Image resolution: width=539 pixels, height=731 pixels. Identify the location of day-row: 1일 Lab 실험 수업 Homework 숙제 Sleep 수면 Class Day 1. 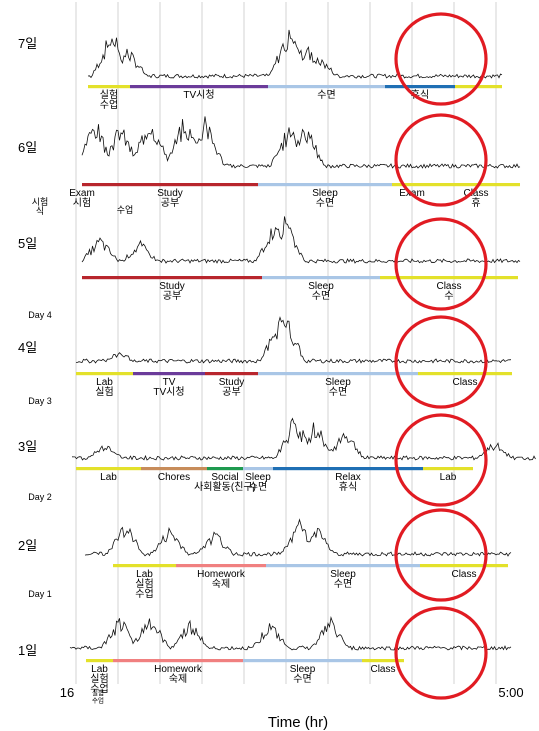
(265, 642).